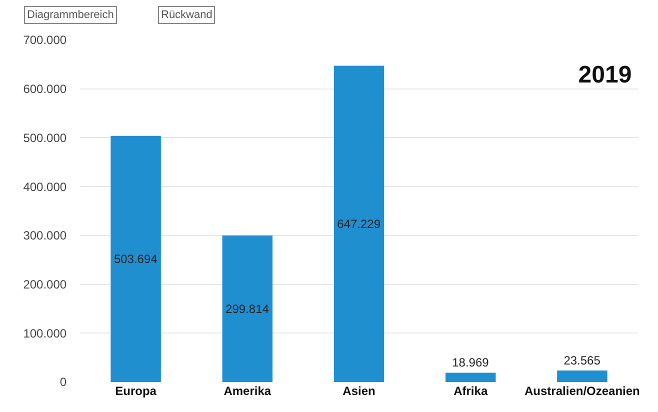  What do you see at coordinates (63, 382) in the screenshot?
I see `y-tick-label: 0` at bounding box center [63, 382].